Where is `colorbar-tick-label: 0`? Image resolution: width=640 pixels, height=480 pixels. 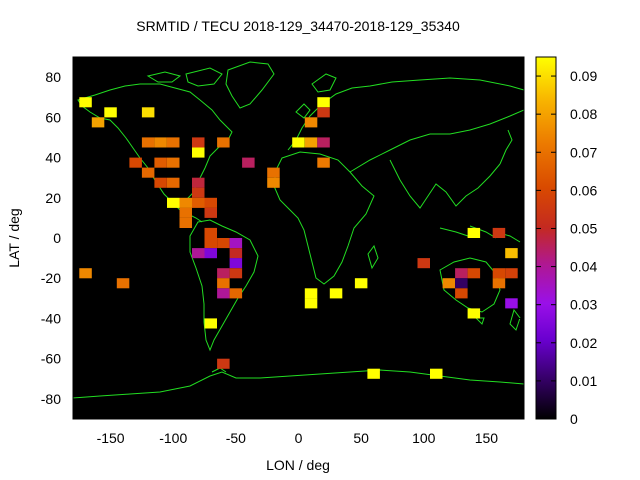
colorbar-tick-label: 0 is located at coordinates (574, 419).